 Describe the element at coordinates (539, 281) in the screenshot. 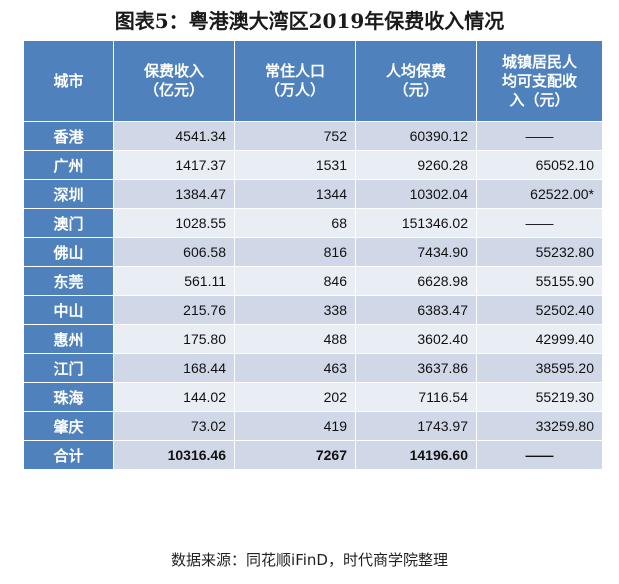

I see `cell-disposable-income: 55155.90` at that location.